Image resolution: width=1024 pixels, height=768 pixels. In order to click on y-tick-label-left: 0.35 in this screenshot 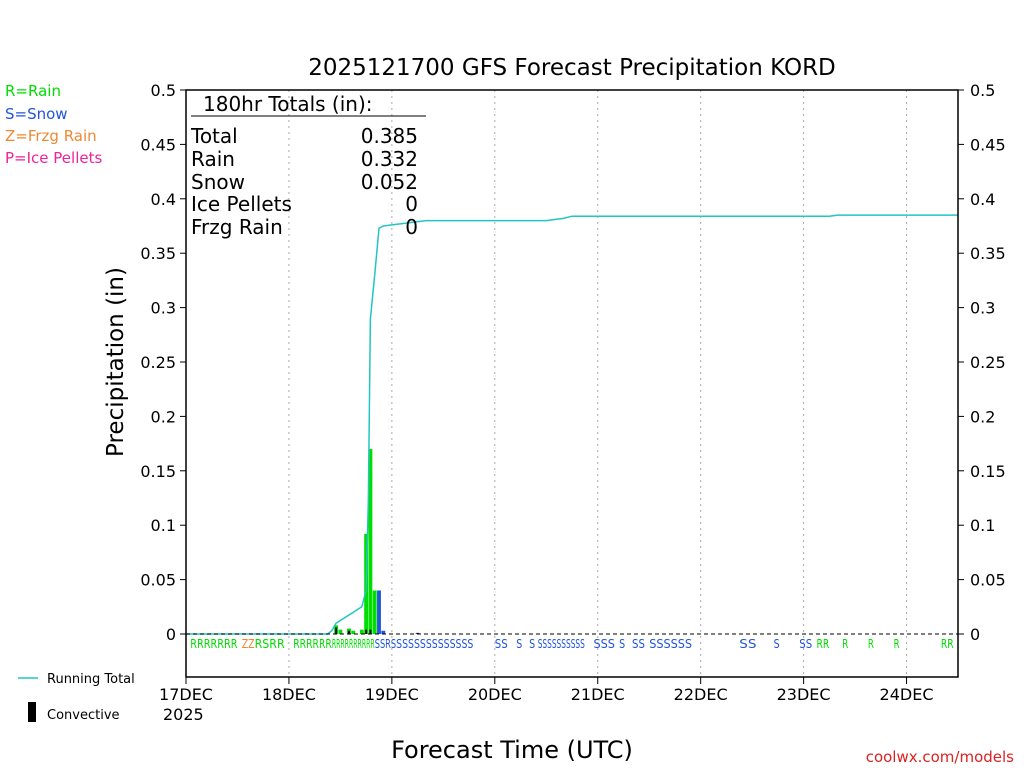, I will do `click(158, 253)`.